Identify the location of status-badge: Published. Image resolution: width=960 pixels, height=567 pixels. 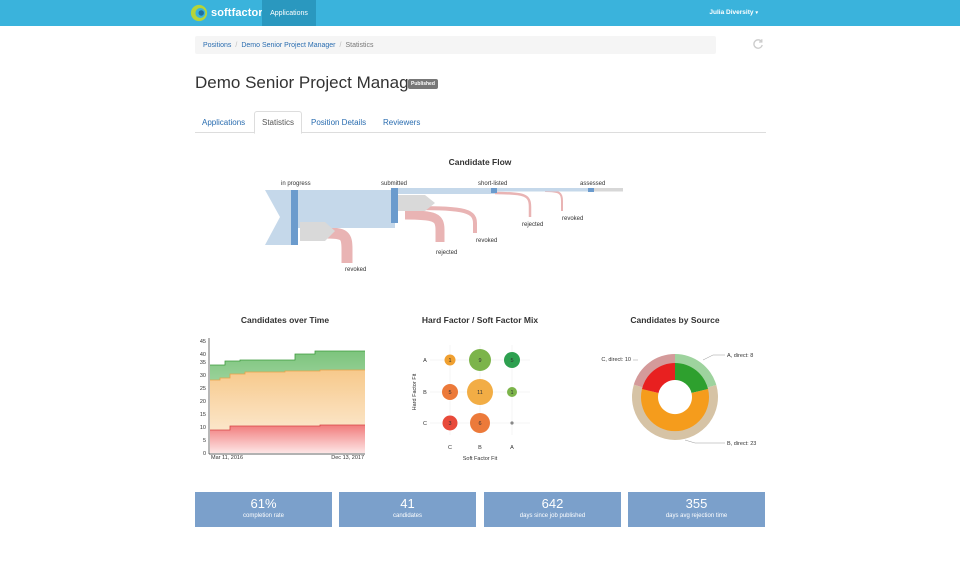
(423, 84).